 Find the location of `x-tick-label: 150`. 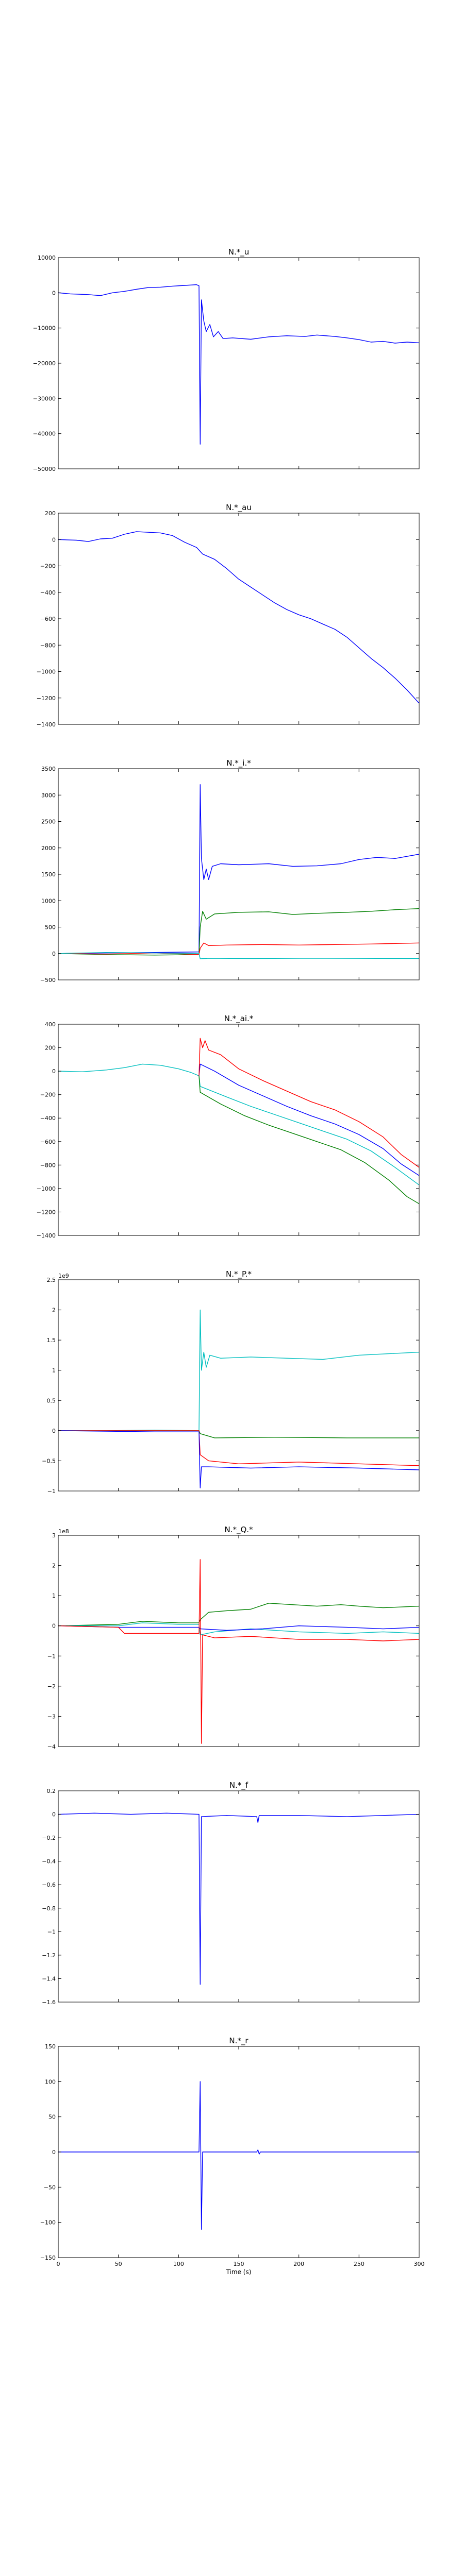

x-tick-label: 150 is located at coordinates (239, 2264).